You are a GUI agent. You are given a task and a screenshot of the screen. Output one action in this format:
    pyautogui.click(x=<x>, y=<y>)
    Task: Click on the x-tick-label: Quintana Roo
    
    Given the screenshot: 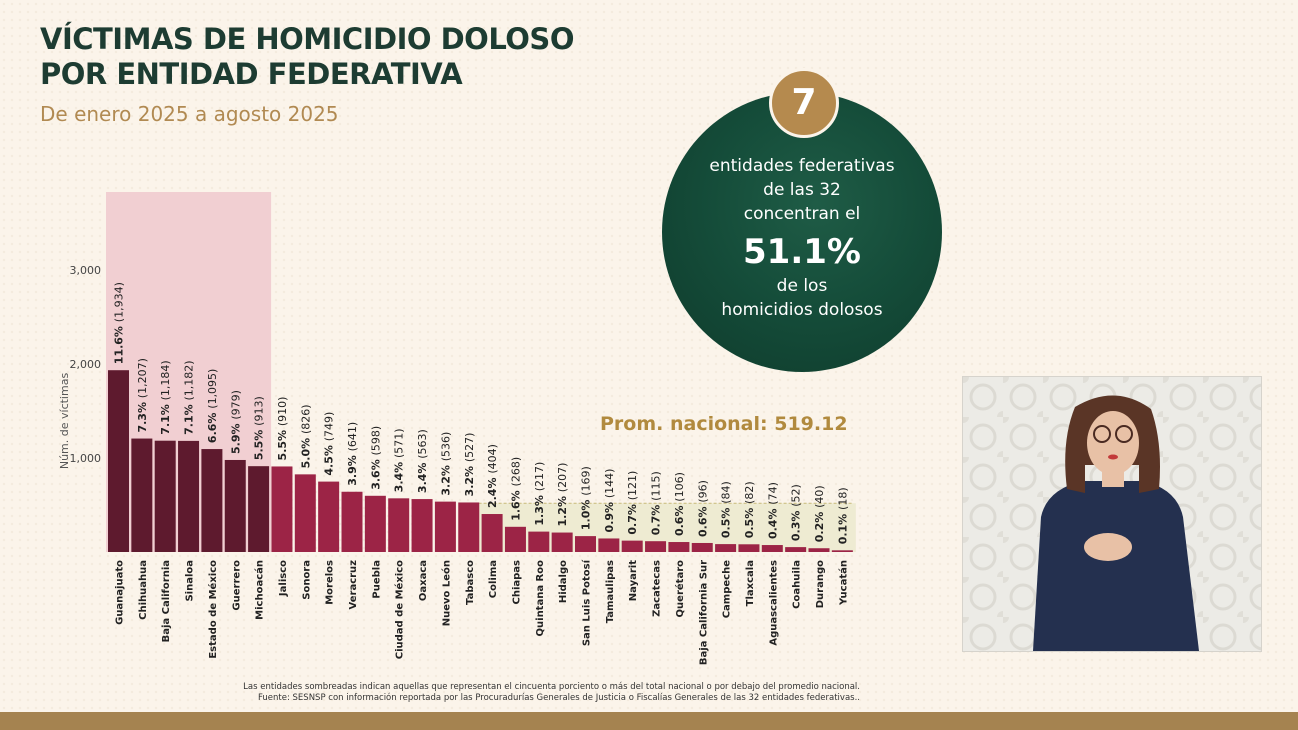 What is the action you would take?
    pyautogui.click(x=540, y=598)
    